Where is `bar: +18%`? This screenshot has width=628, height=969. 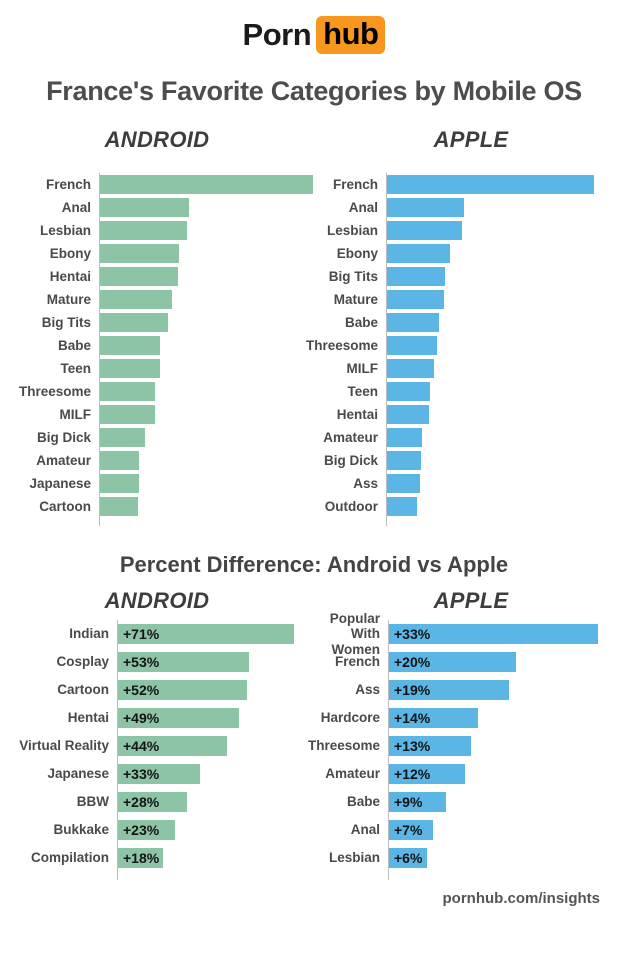 bar: +18% is located at coordinates (140, 858).